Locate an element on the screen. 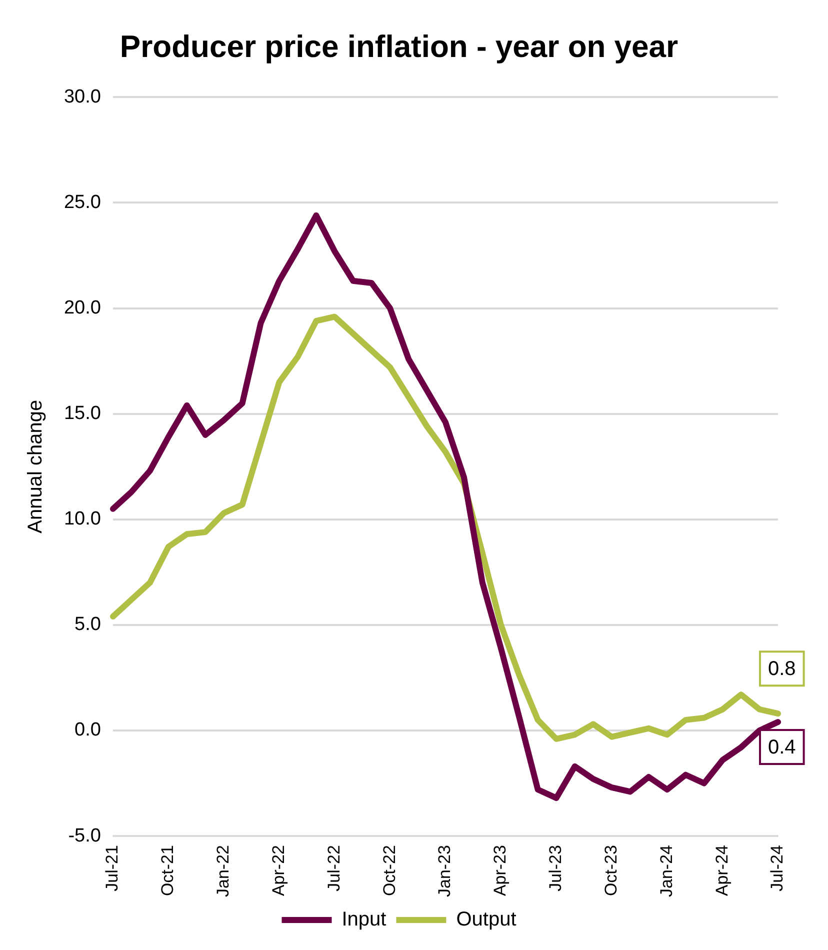  y-tick-label: 0.0 is located at coordinates (87, 730).